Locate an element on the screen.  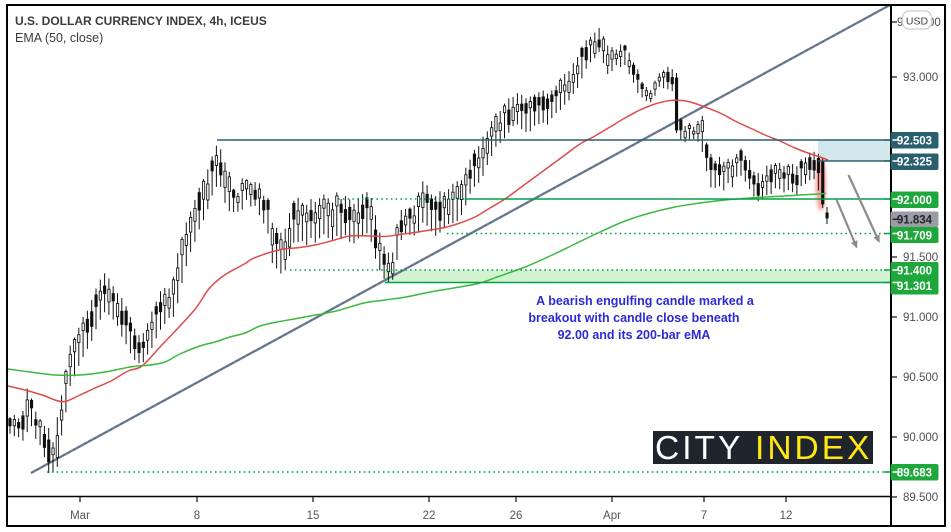
svg-text: 92.00 and its 200-bar eMA is located at coordinates (634, 335).